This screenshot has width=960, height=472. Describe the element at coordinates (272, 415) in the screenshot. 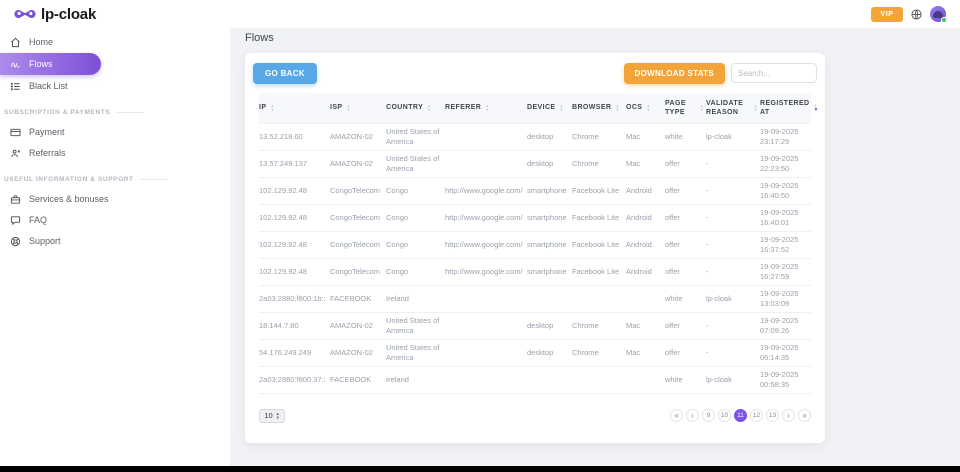

I see `page-size-select: 10 ▲ ▼` at that location.